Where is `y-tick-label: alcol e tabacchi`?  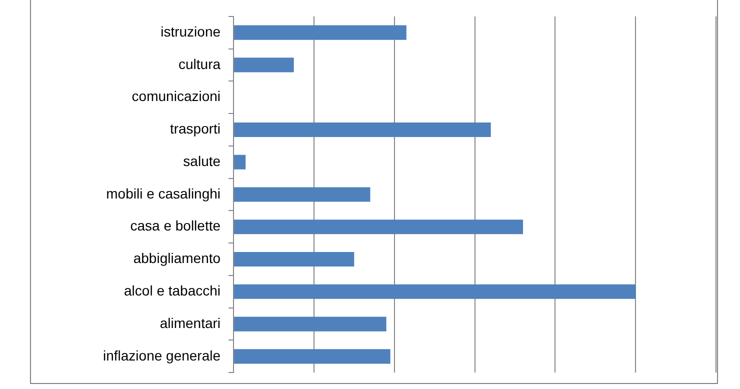
y-tick-label: alcol e tabacchi is located at coordinates (172, 290).